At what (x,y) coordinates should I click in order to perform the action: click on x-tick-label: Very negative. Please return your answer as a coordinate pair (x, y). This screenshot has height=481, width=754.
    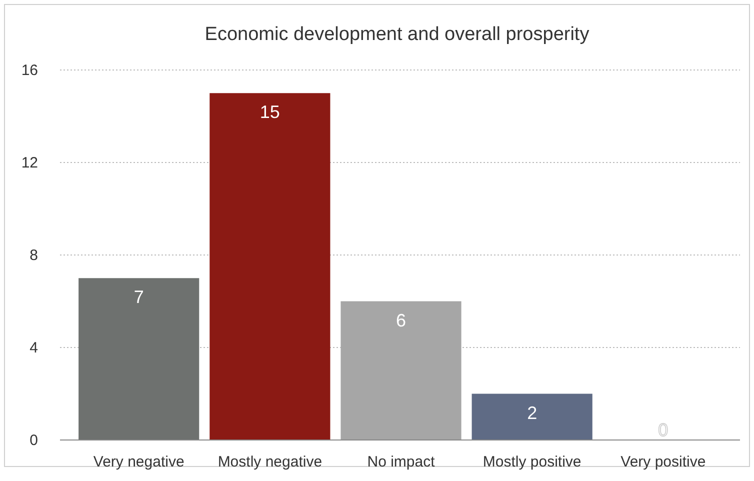
    Looking at the image, I should click on (138, 462).